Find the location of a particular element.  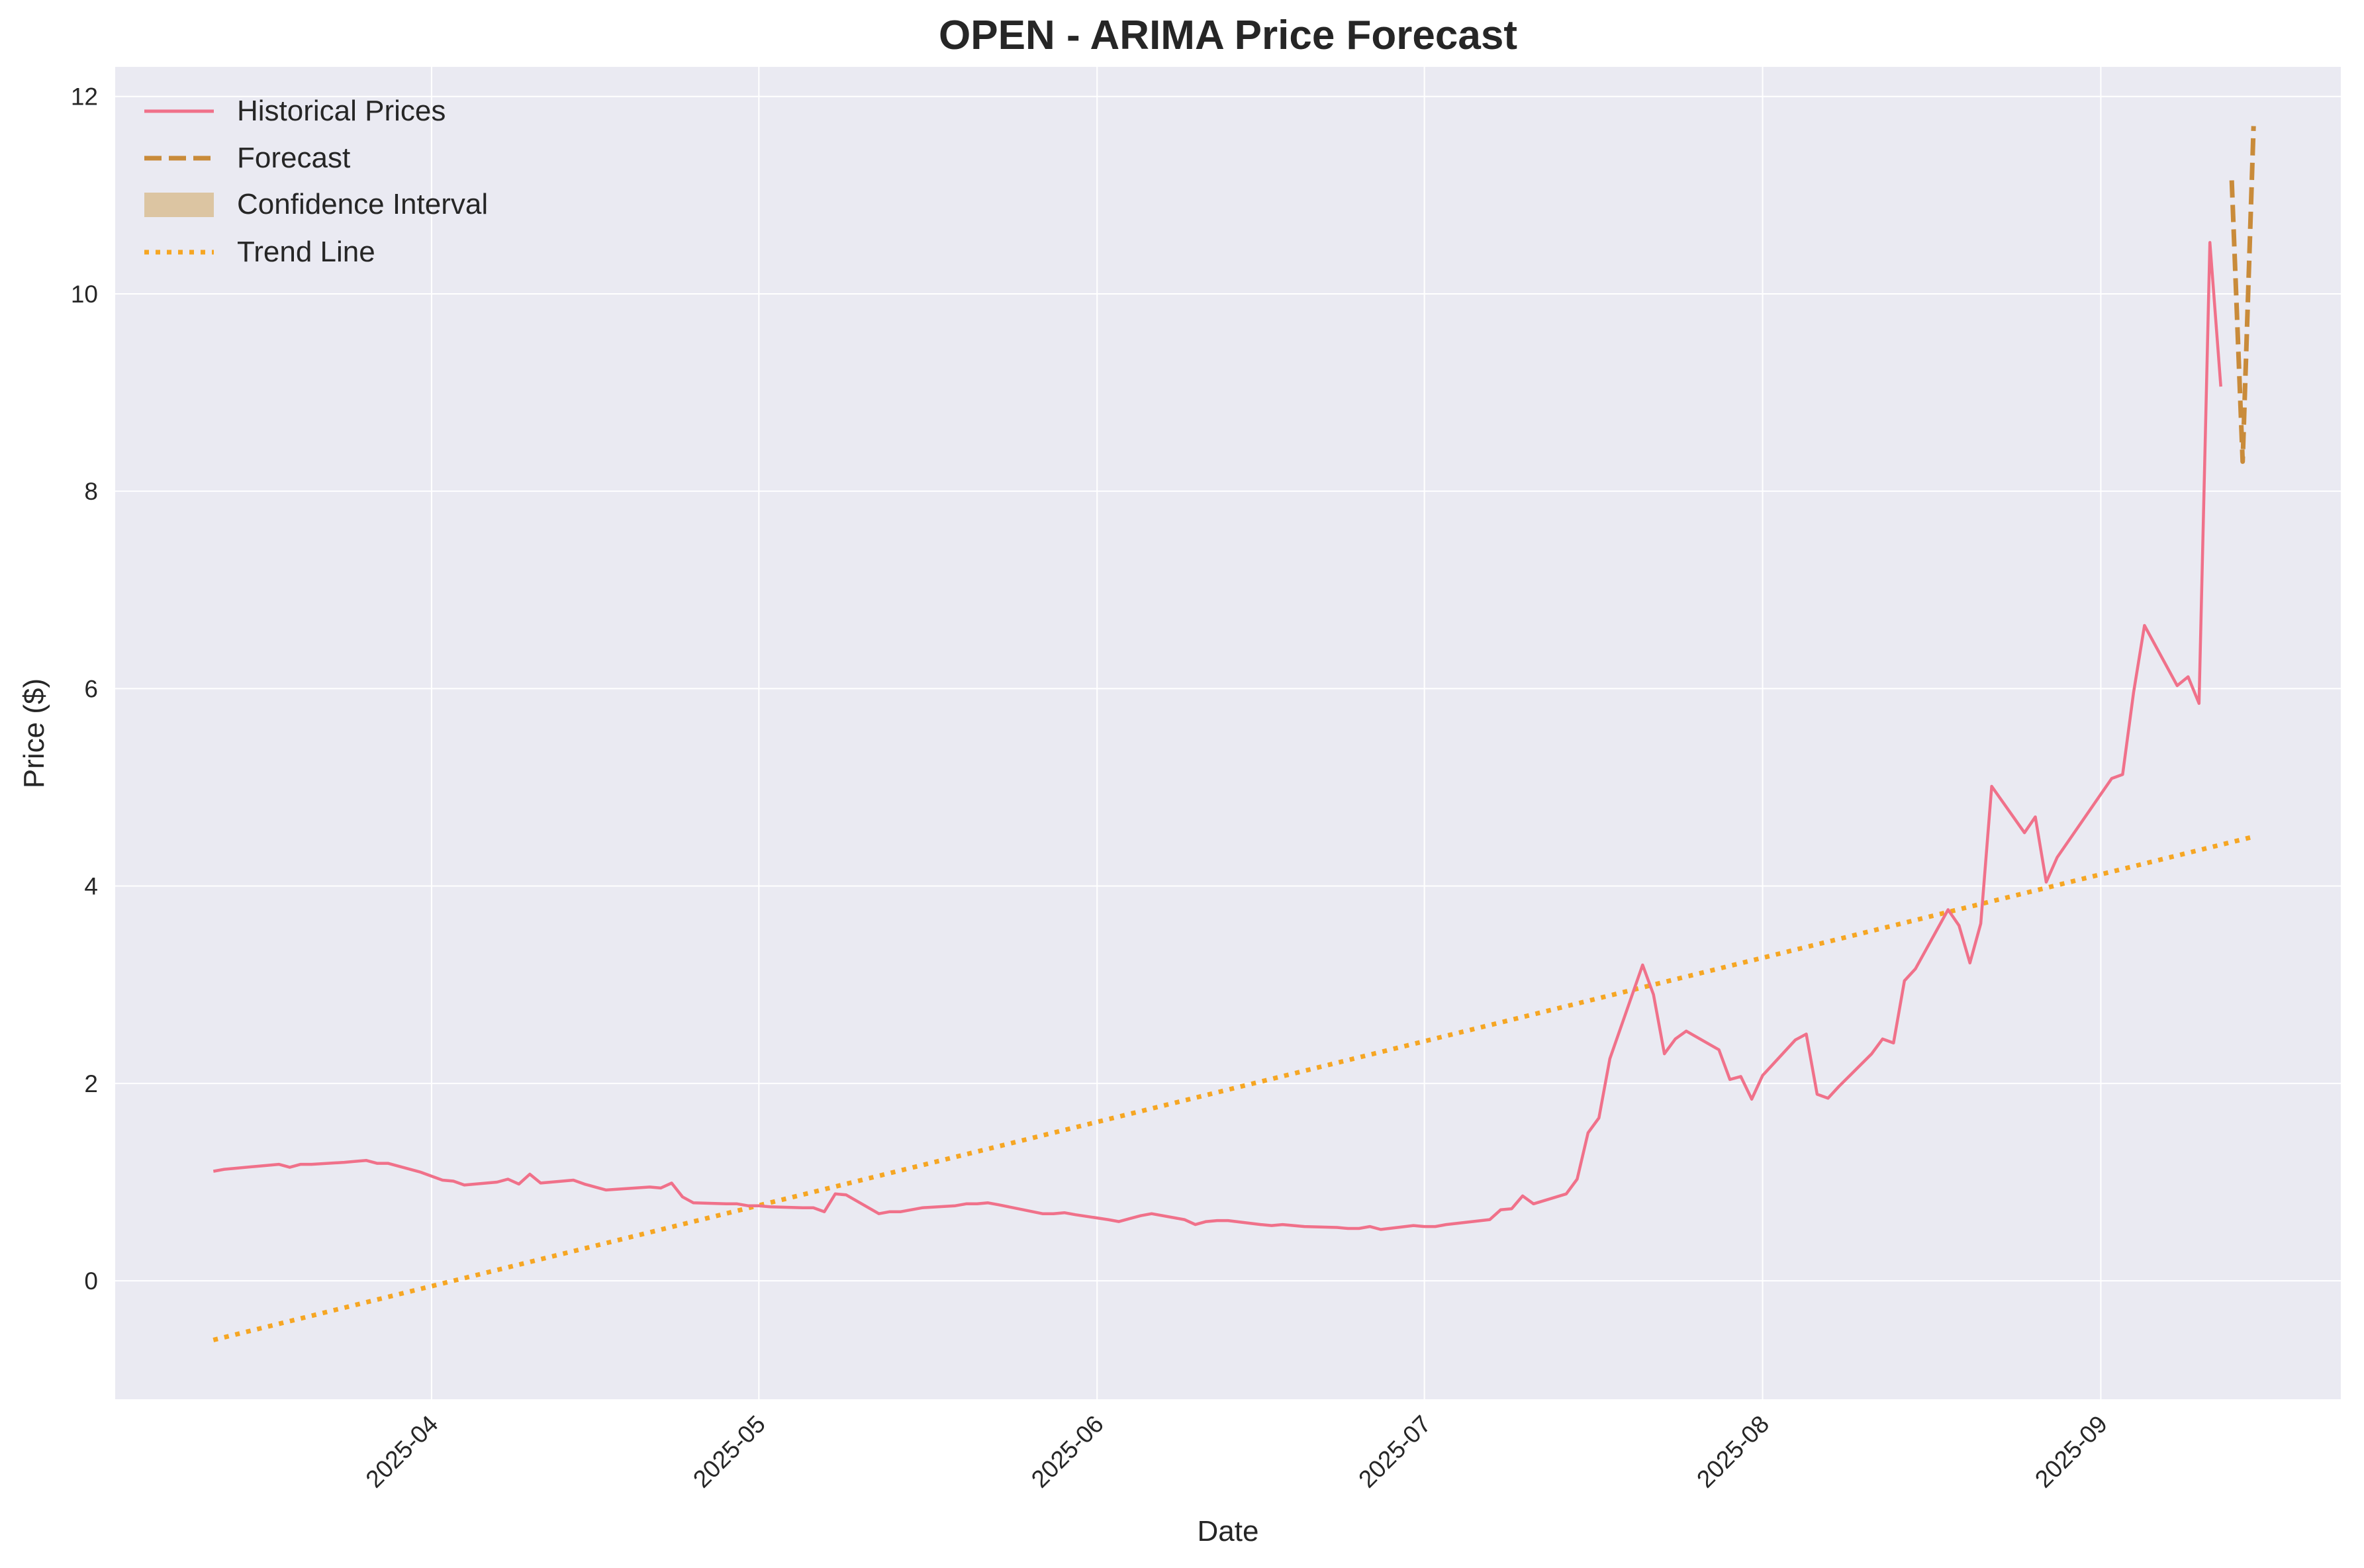

legend-label-forecast: Forecast is located at coordinates (293, 158).